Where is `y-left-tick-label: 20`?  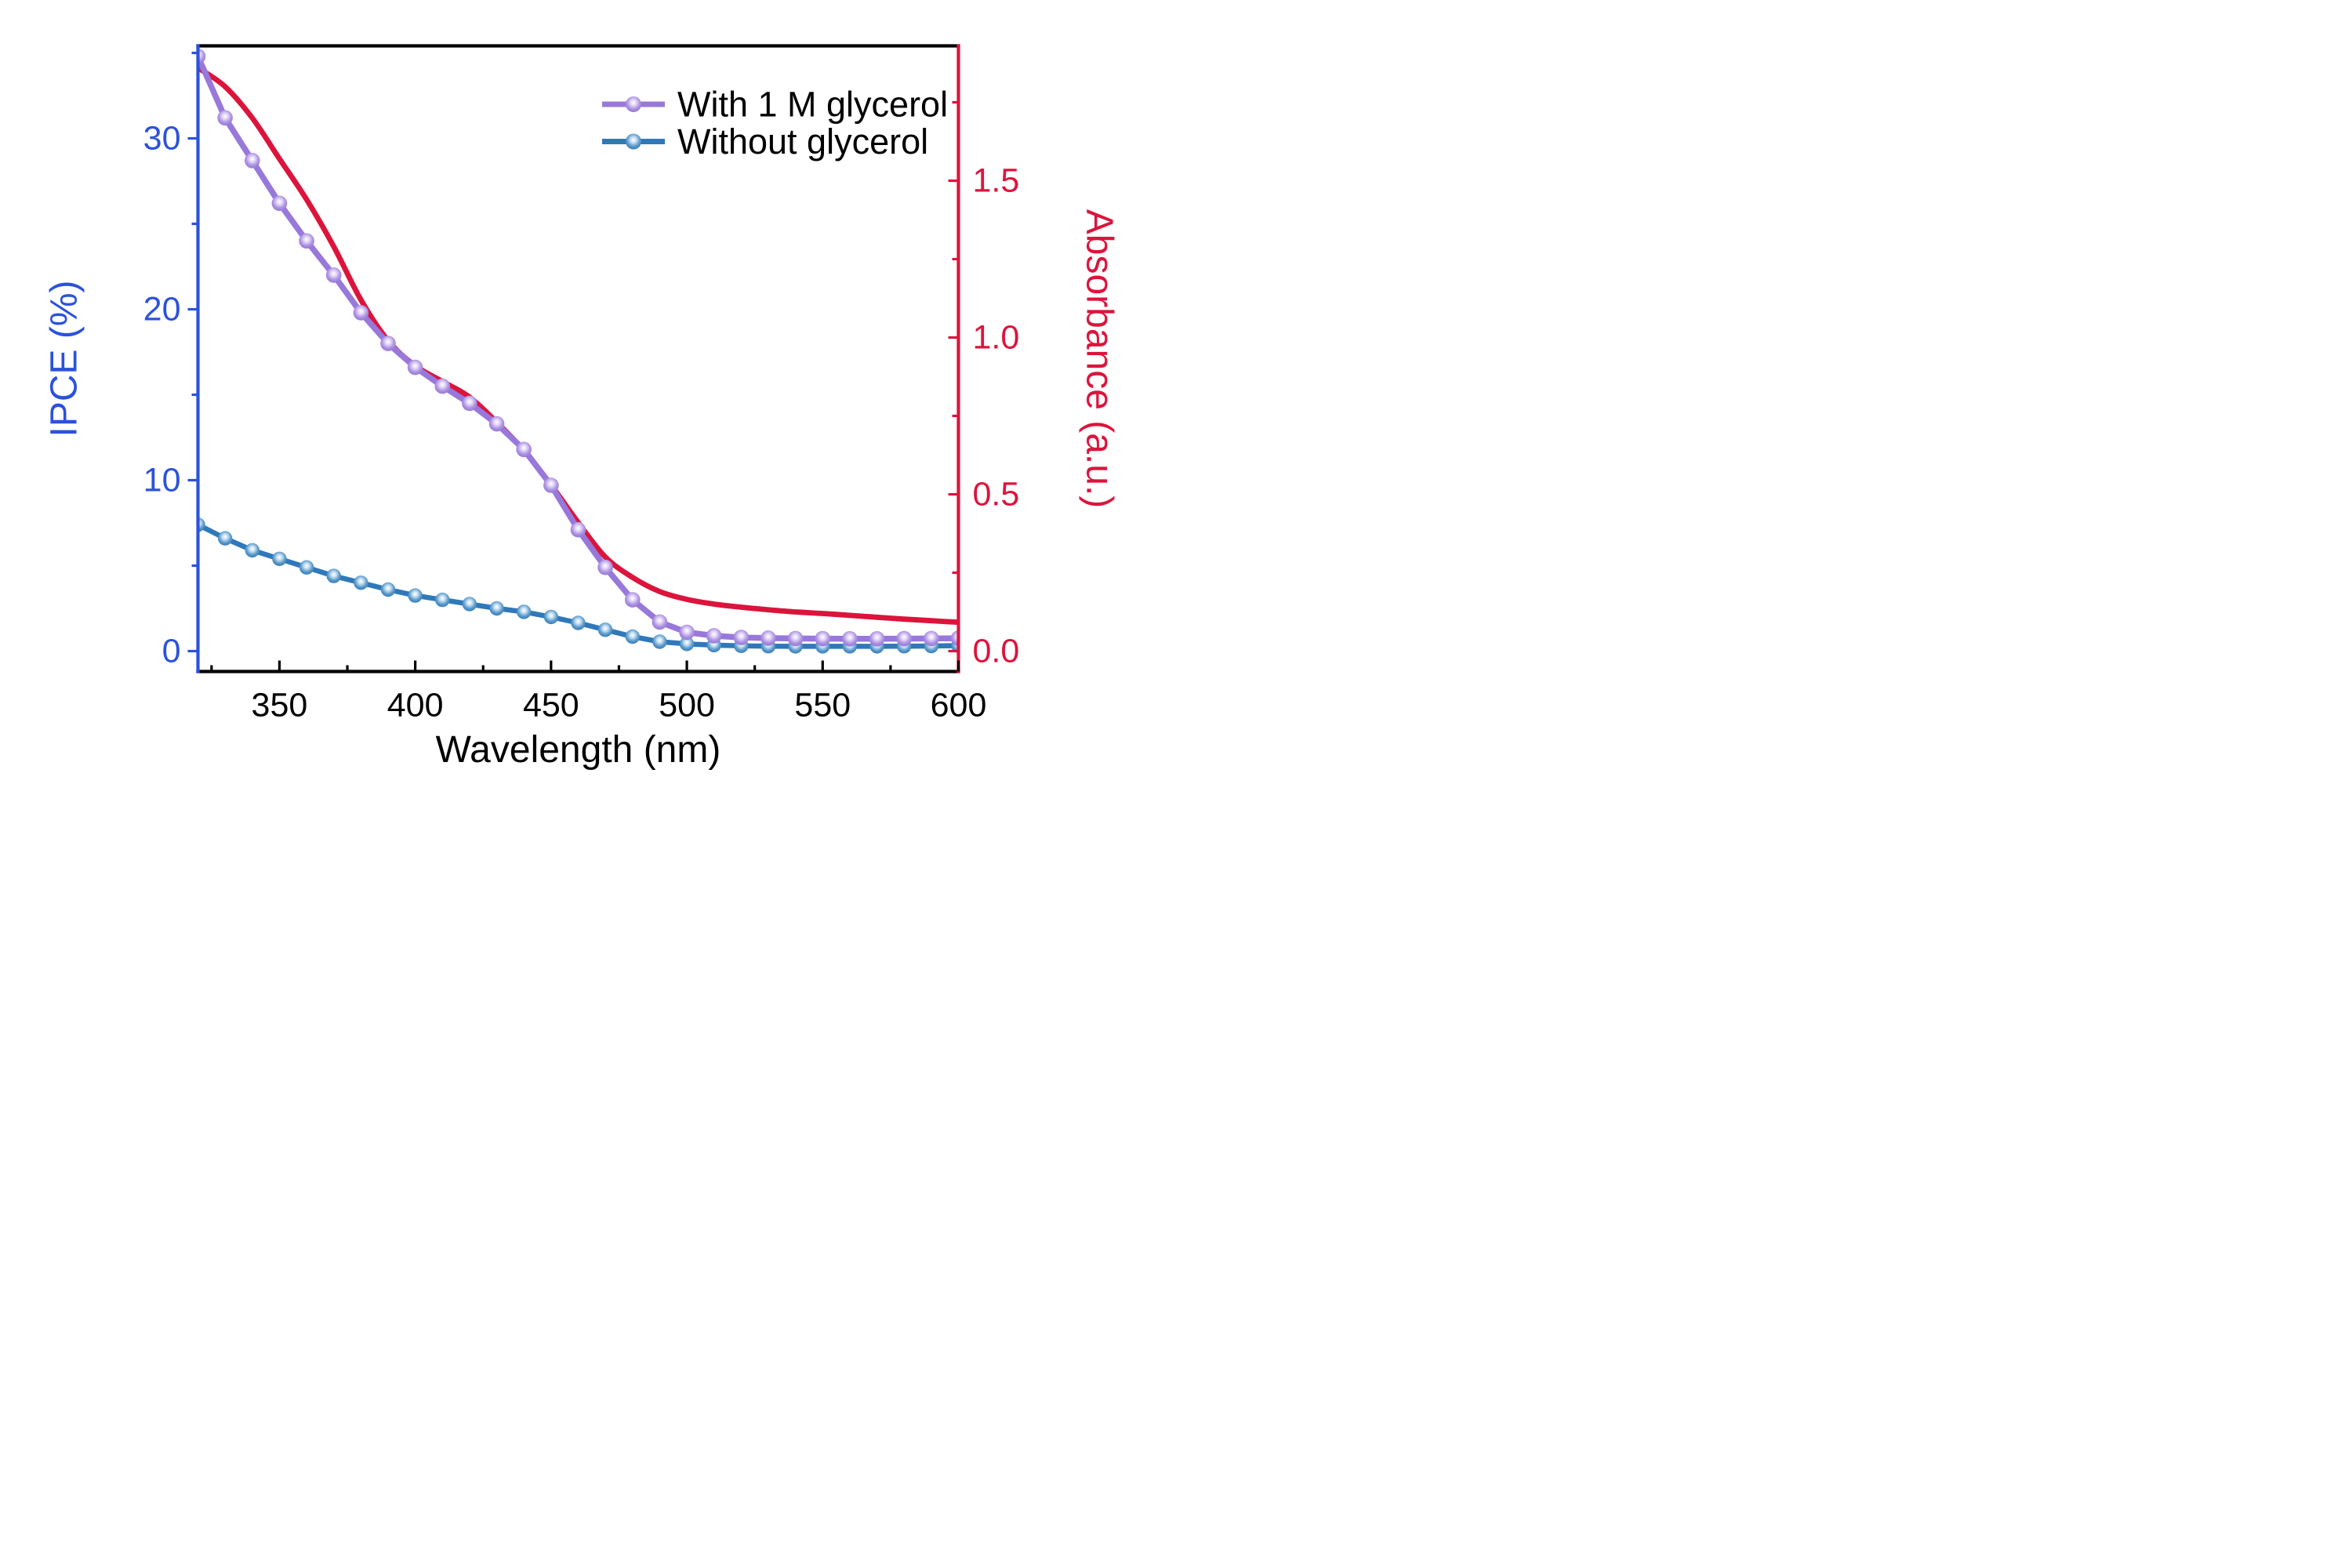 y-left-tick-label: 20 is located at coordinates (162, 309).